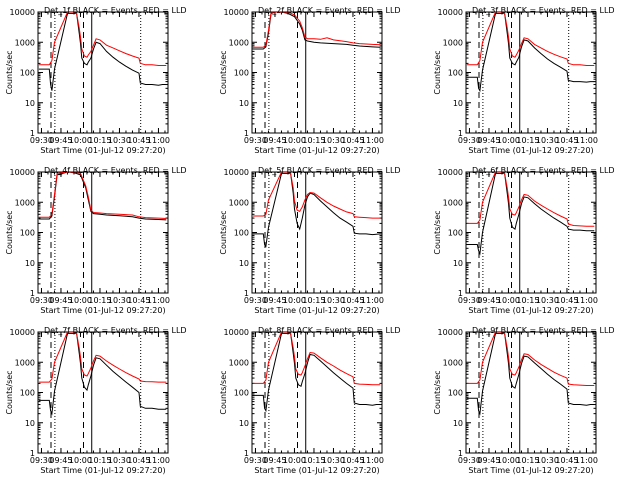  Describe the element at coordinates (543, 10) in the screenshot. I see `plot-title: Det_3f BLACK = Events, RED = LLD` at that location.